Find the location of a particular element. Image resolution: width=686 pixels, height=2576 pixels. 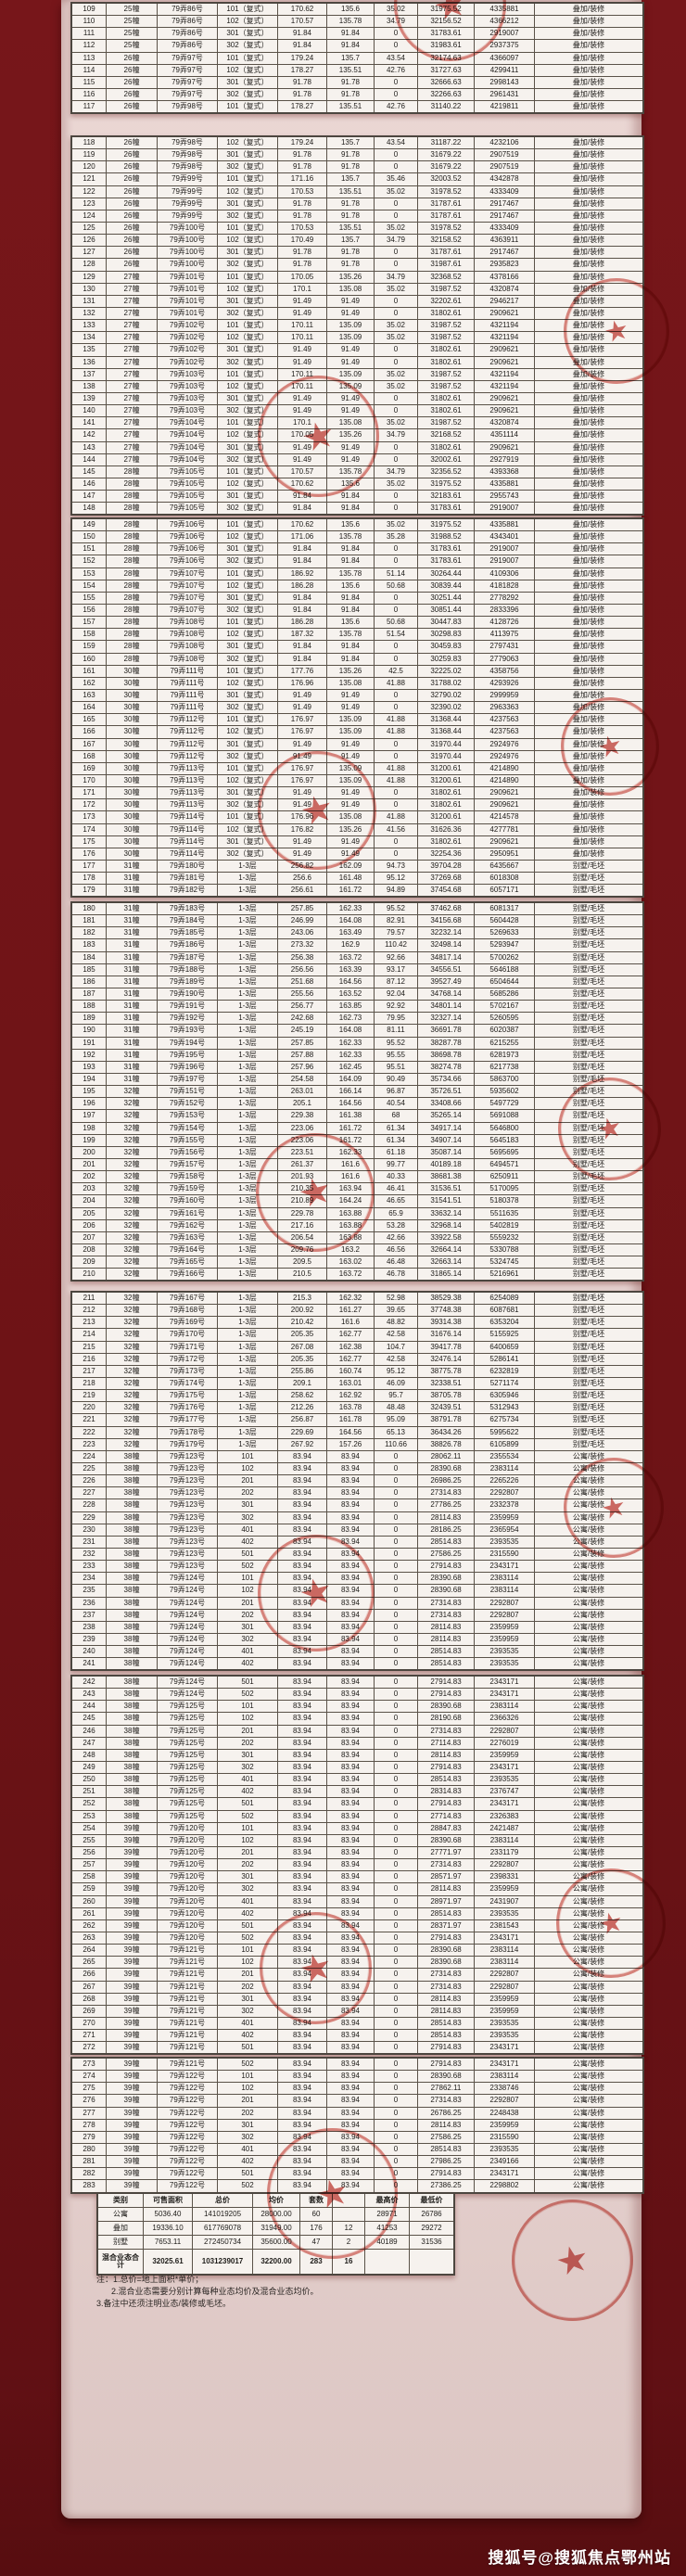

table-row: 混合业态合计 32025.61 1031239017 32200.00 283 16 is located at coordinates (275, 2262).